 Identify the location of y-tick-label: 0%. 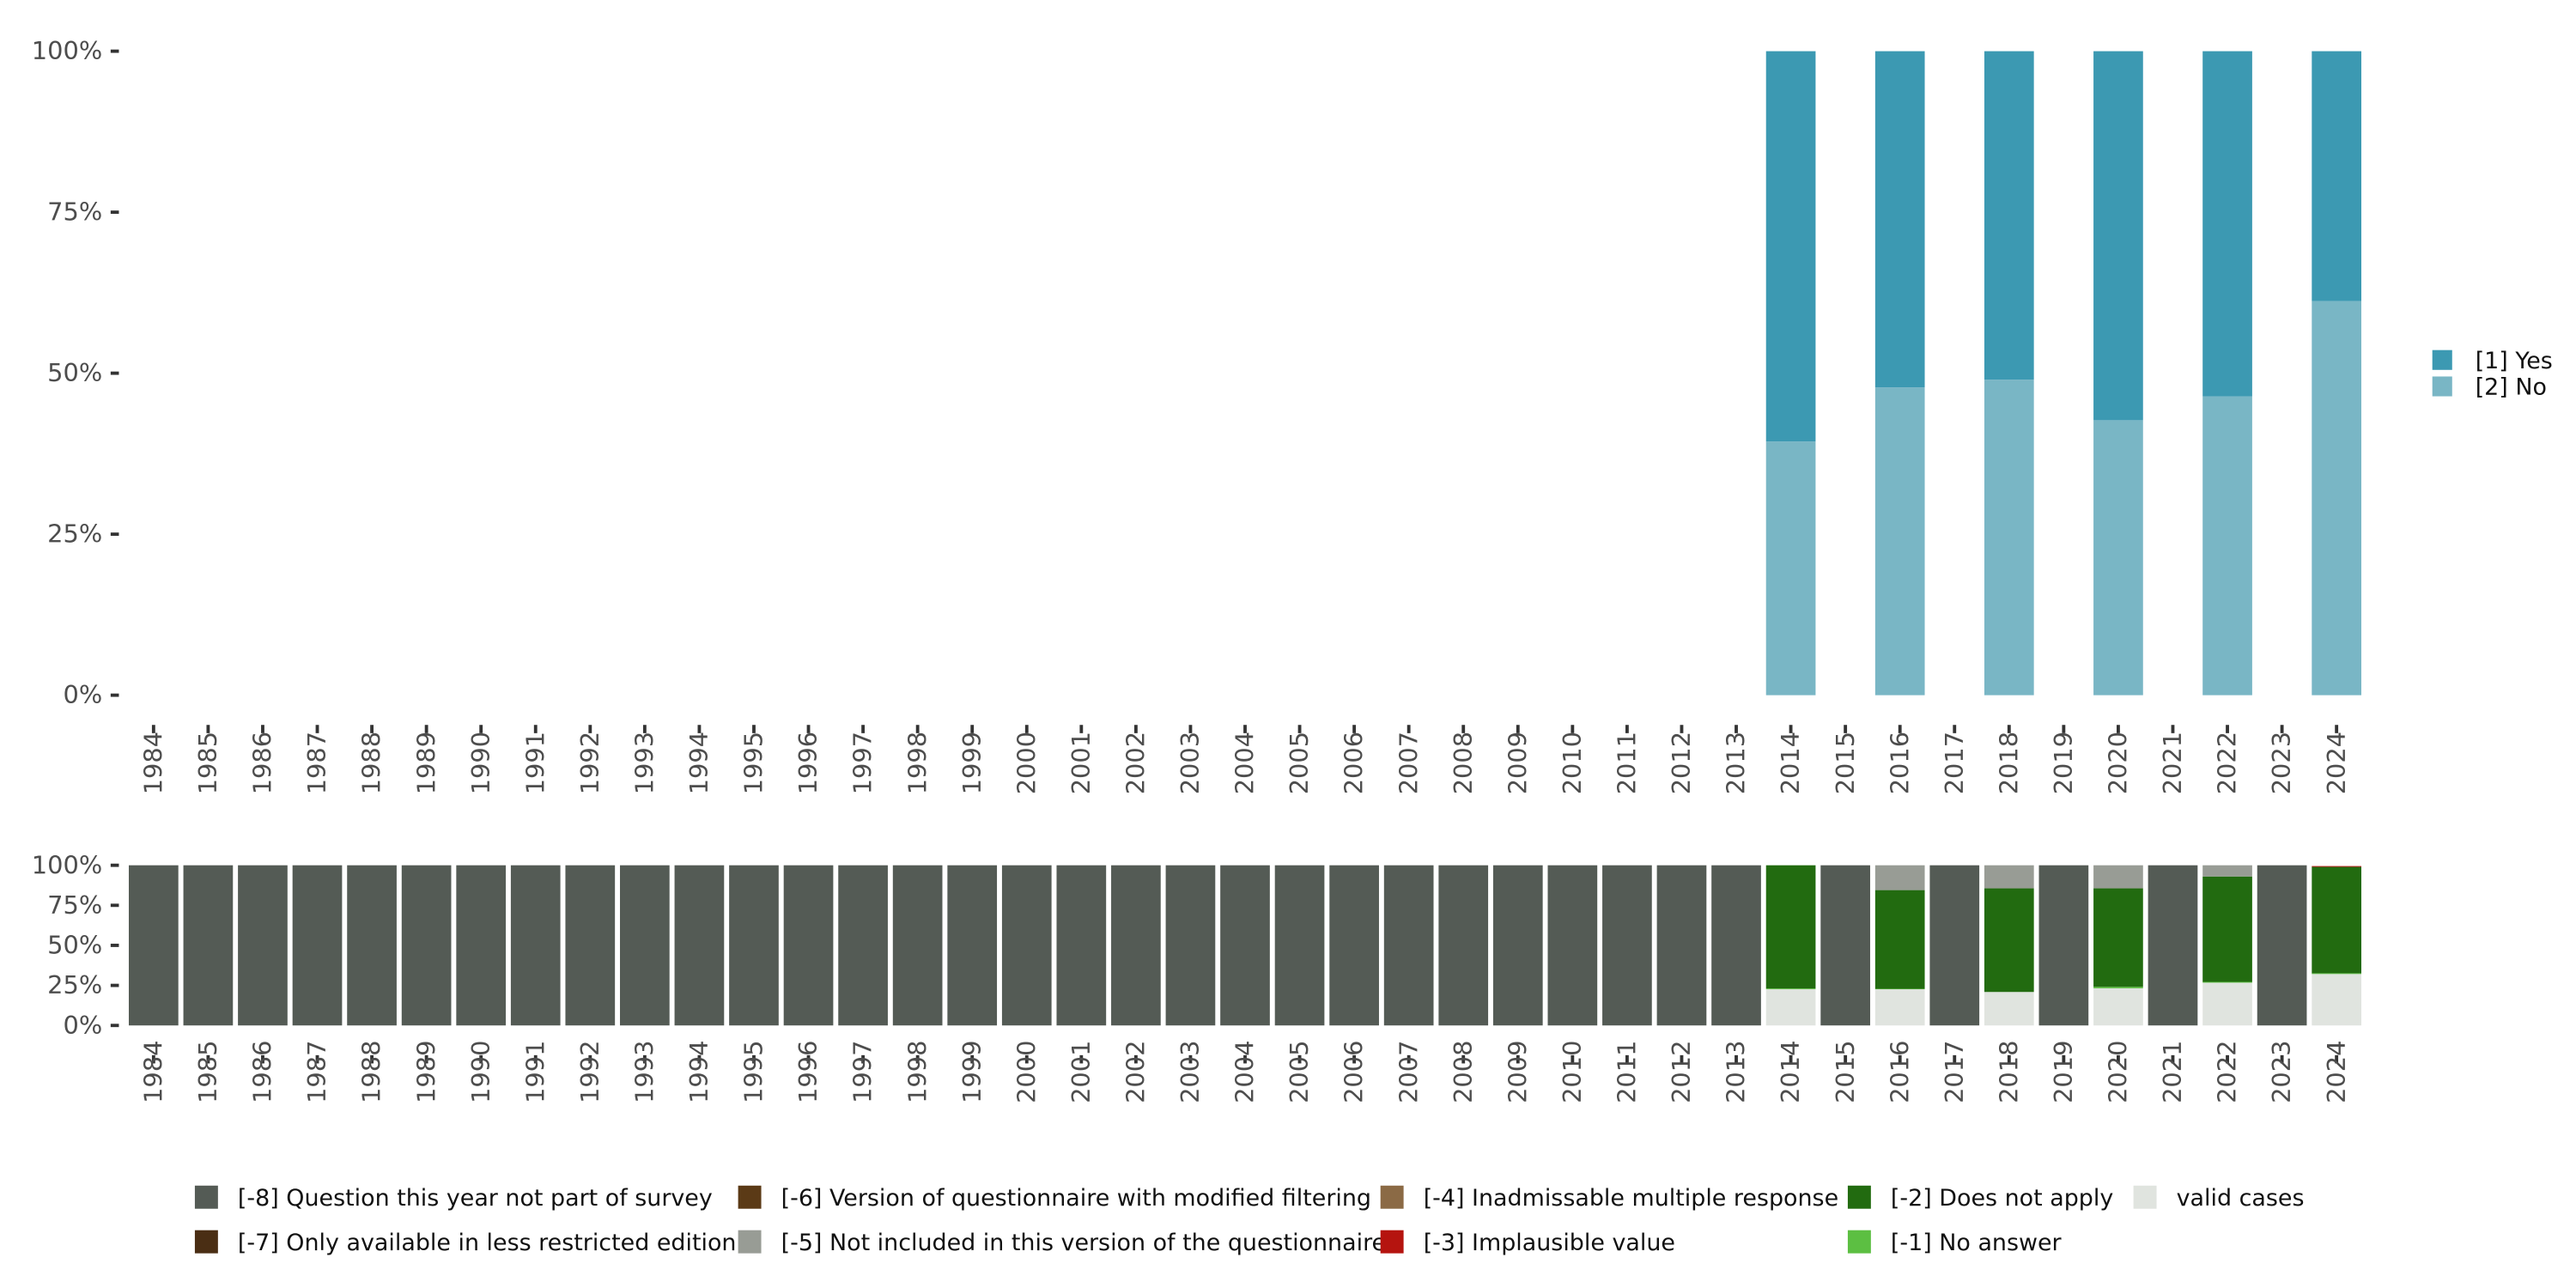
(82, 1025).